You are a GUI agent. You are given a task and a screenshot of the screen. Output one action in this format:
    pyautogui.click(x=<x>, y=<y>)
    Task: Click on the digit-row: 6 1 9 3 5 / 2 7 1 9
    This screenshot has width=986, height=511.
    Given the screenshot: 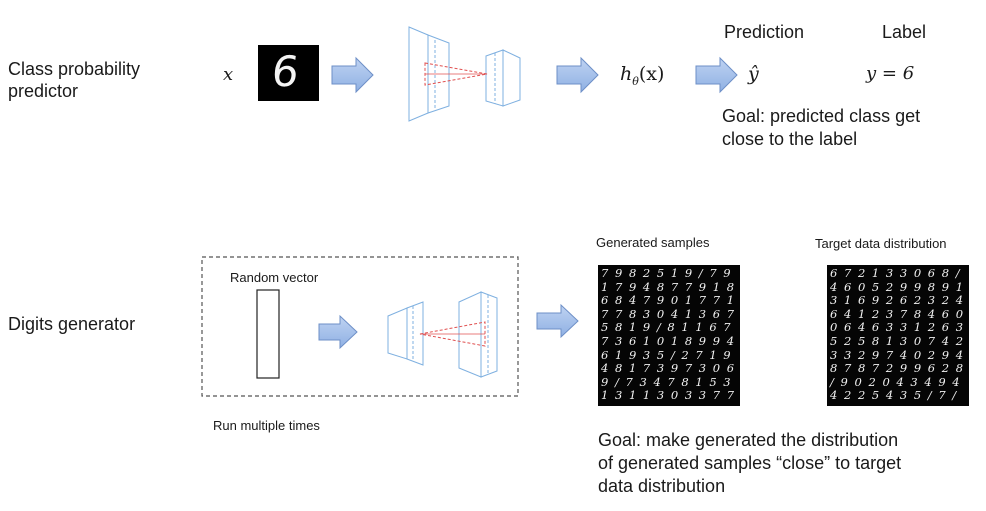 What is the action you would take?
    pyautogui.click(x=667, y=354)
    